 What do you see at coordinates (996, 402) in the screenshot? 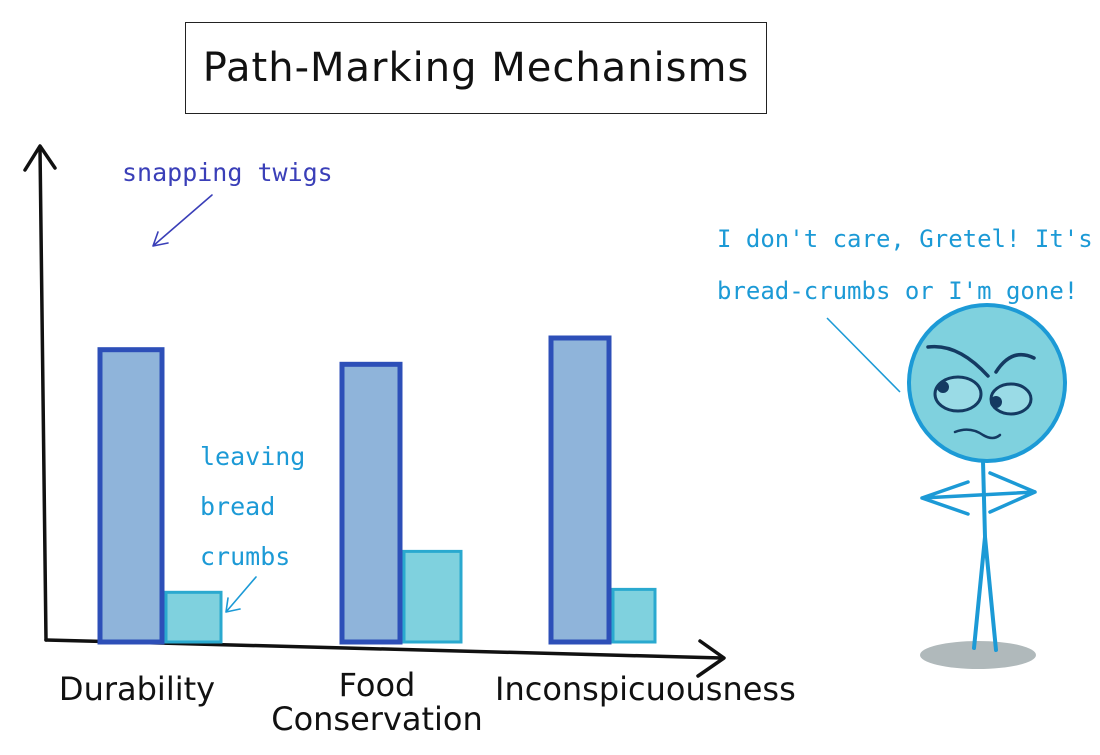
I see `figure-pupil-right` at bounding box center [996, 402].